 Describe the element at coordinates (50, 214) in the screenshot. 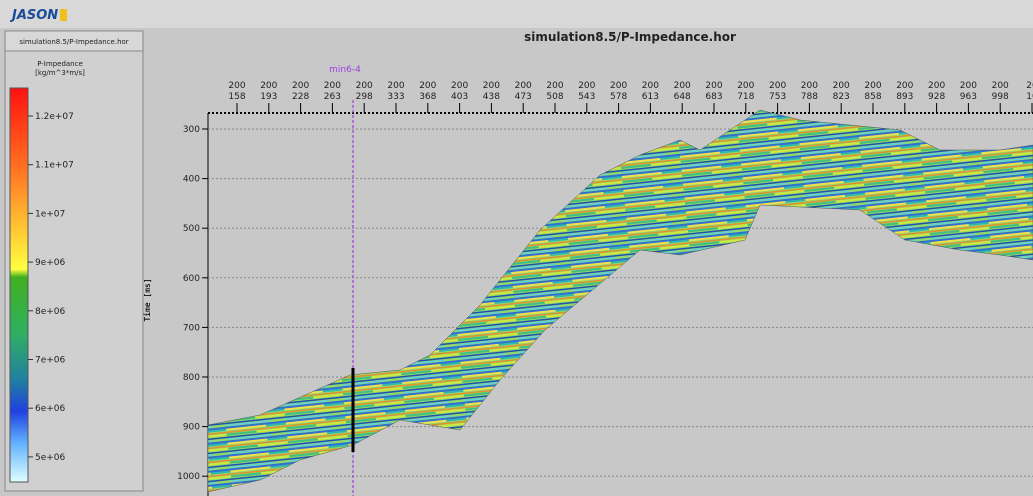

I see `colorbar-tick-label: 1e+07` at that location.